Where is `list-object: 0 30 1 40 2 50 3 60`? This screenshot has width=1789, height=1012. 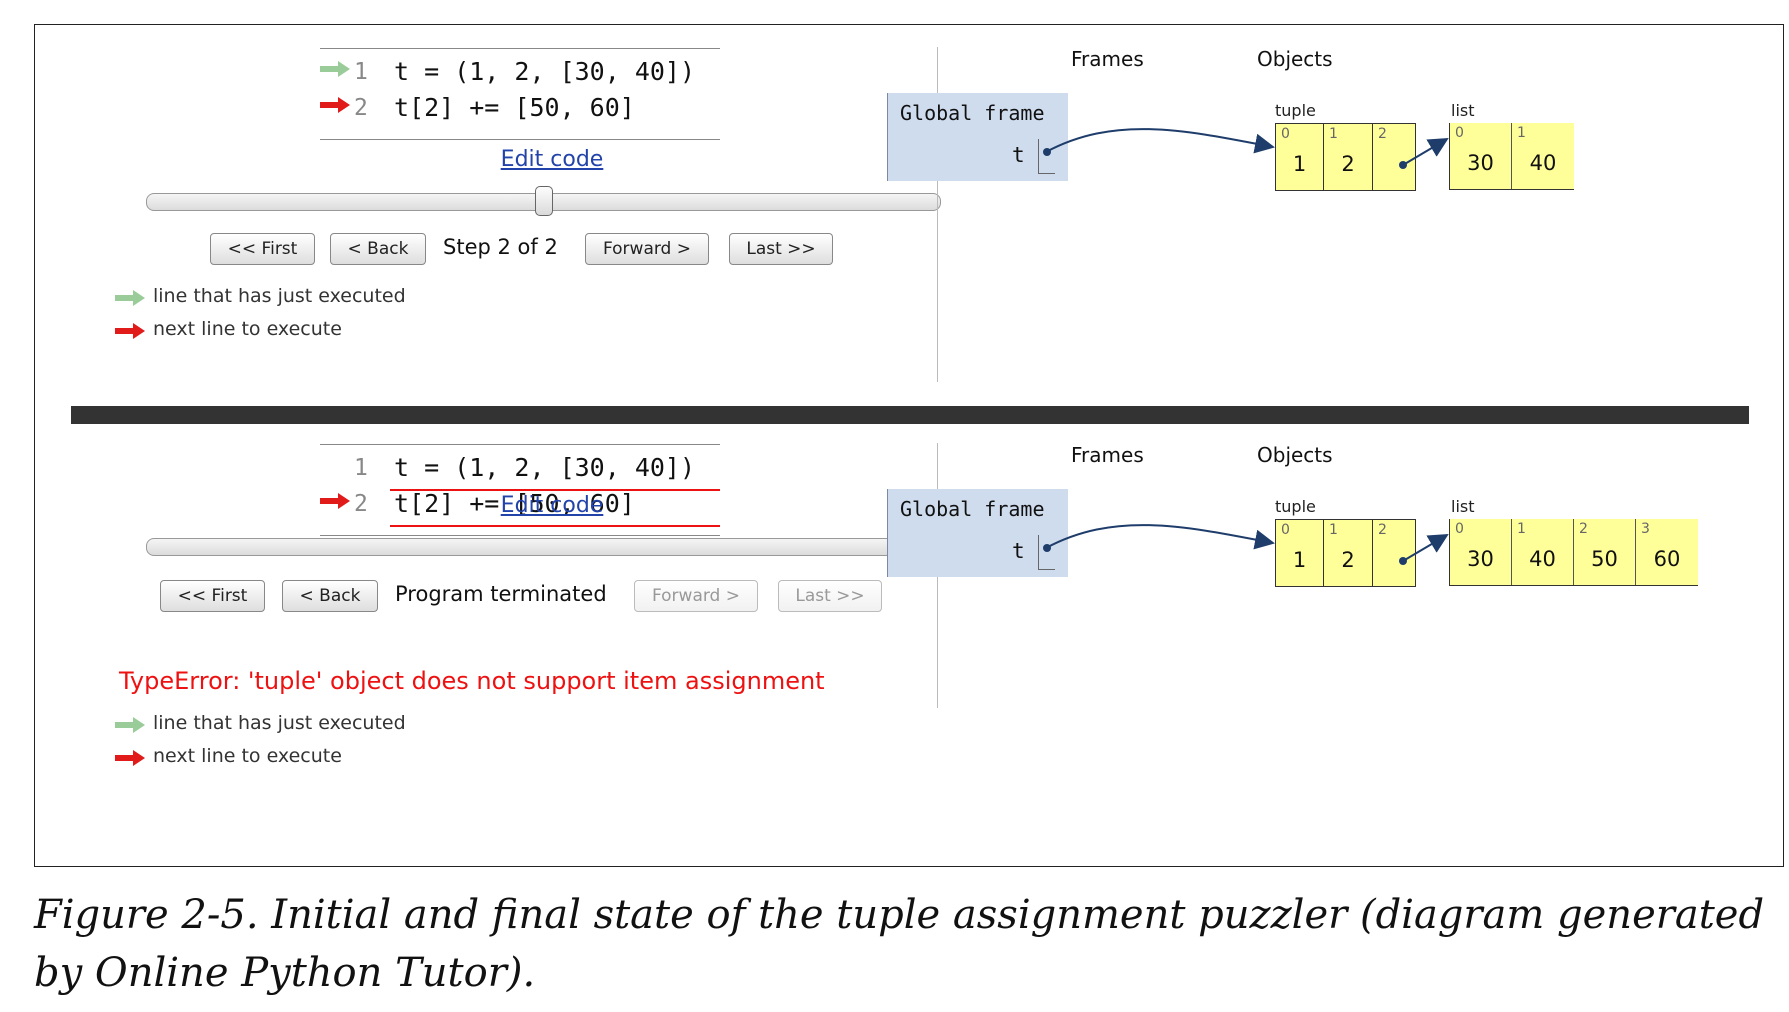 list-object: 0 30 1 40 2 50 3 60 is located at coordinates (1573, 552).